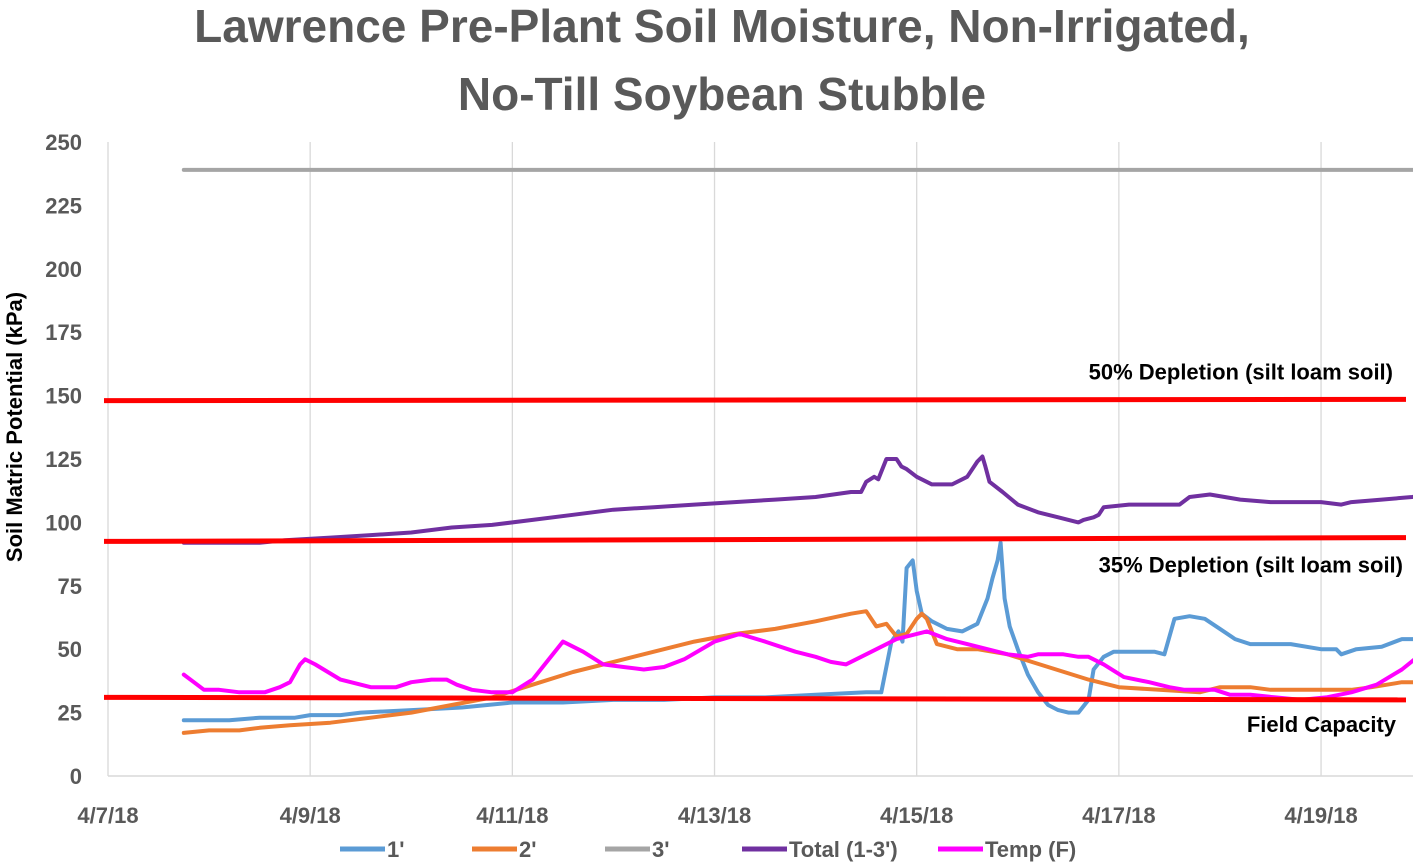  I want to click on y-tick-label: 125, so click(63, 459).